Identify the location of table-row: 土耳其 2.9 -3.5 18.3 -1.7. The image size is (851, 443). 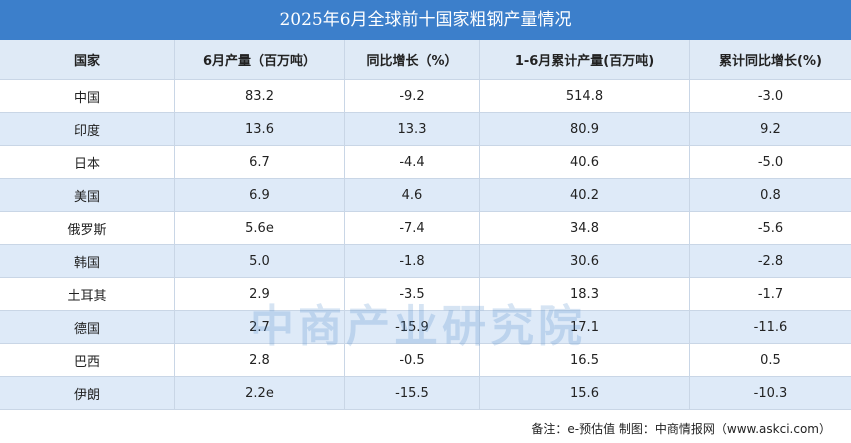
(425, 294).